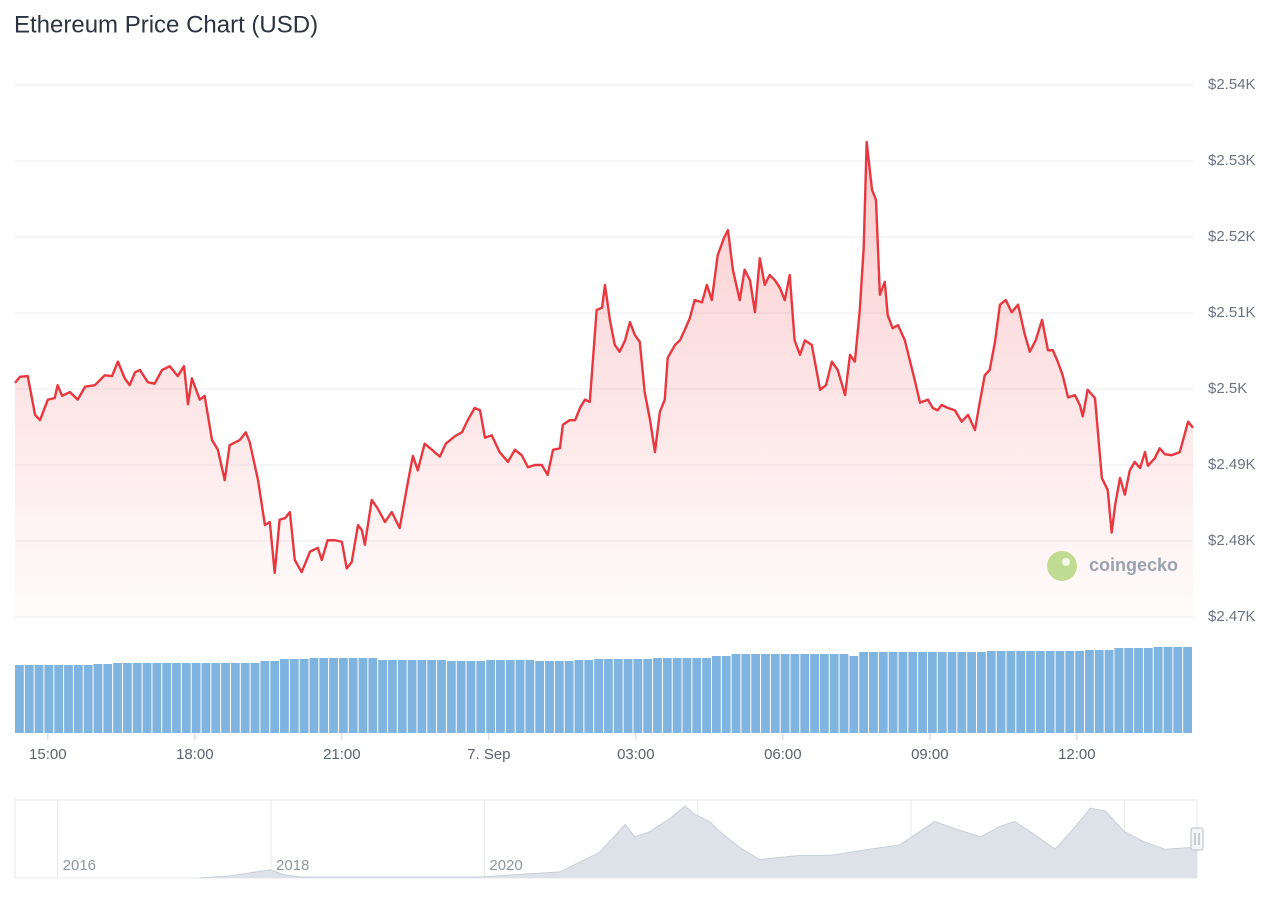  I want to click on navigator: 201620182020202220242026, so click(627, 839).